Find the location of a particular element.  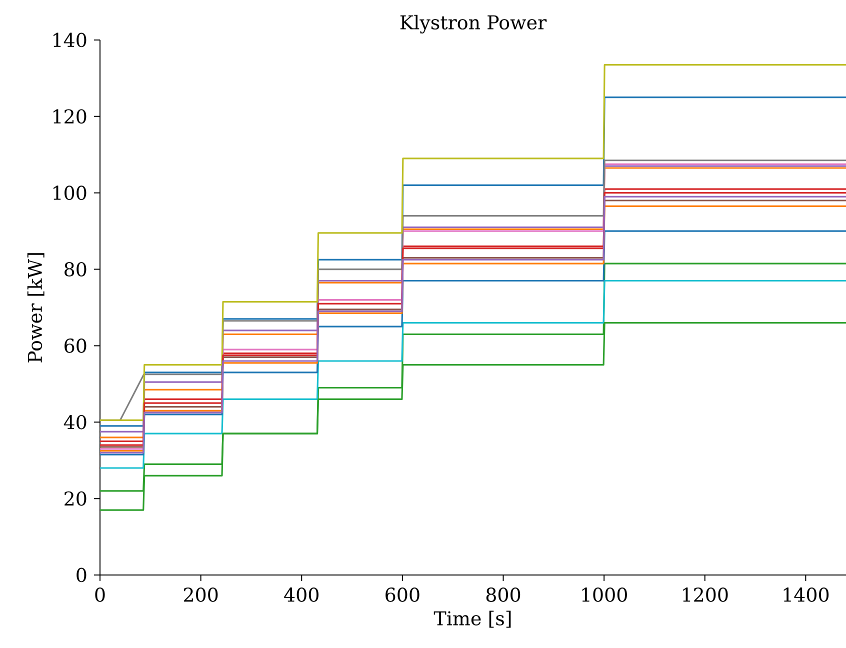

y-tick-label: 80 is located at coordinates (75, 269).